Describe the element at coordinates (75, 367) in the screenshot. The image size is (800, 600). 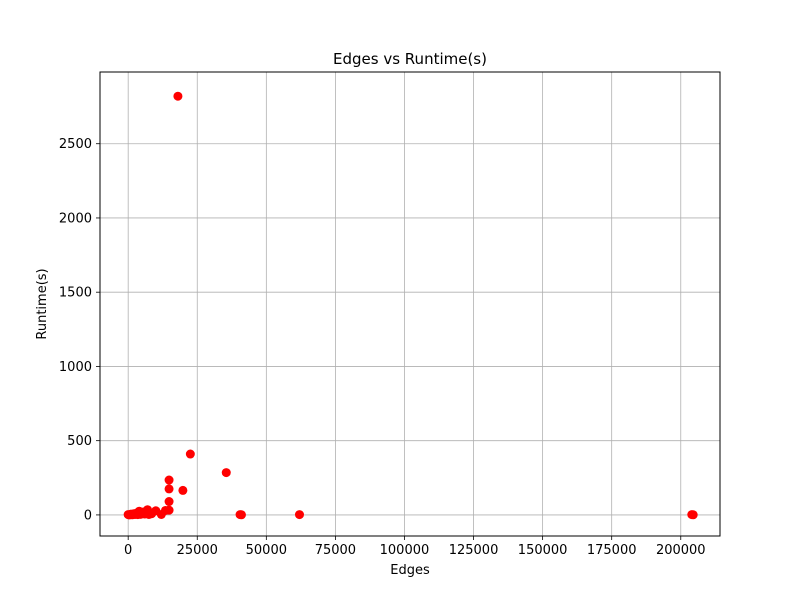
I see `y-tick-label: 1000` at that location.